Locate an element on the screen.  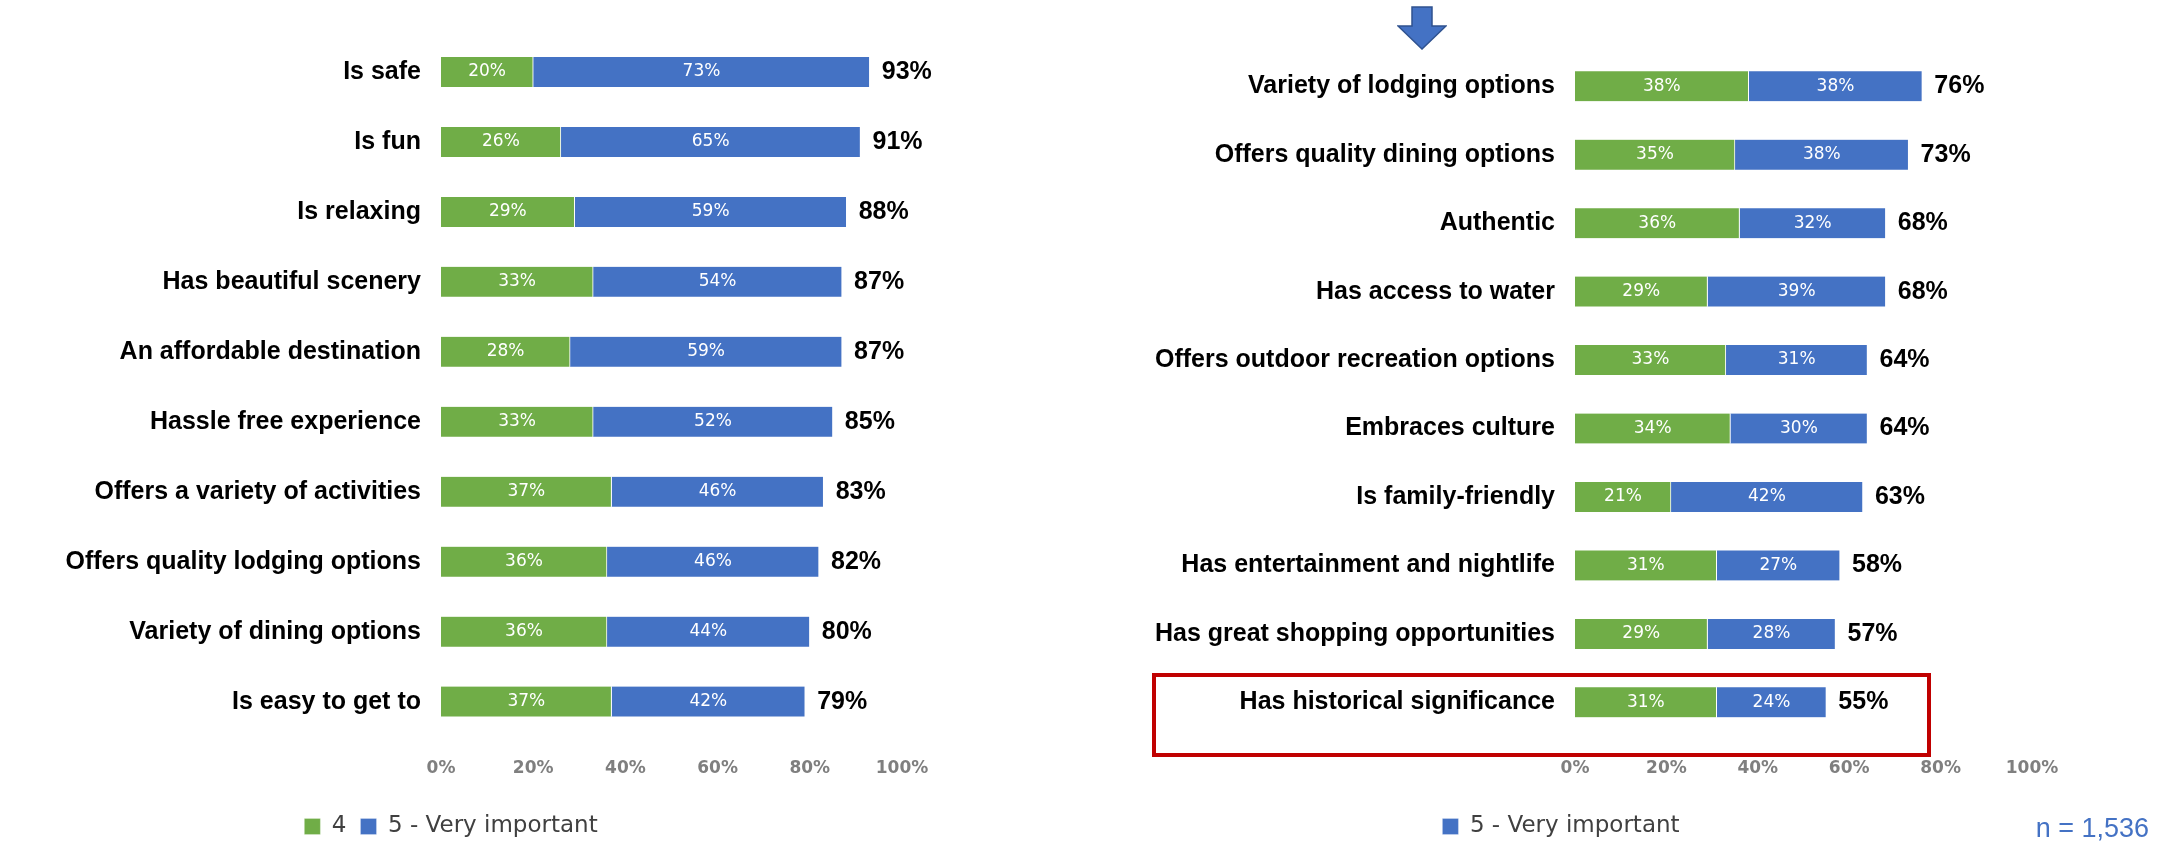
total-label: 82% is located at coordinates (856, 559).